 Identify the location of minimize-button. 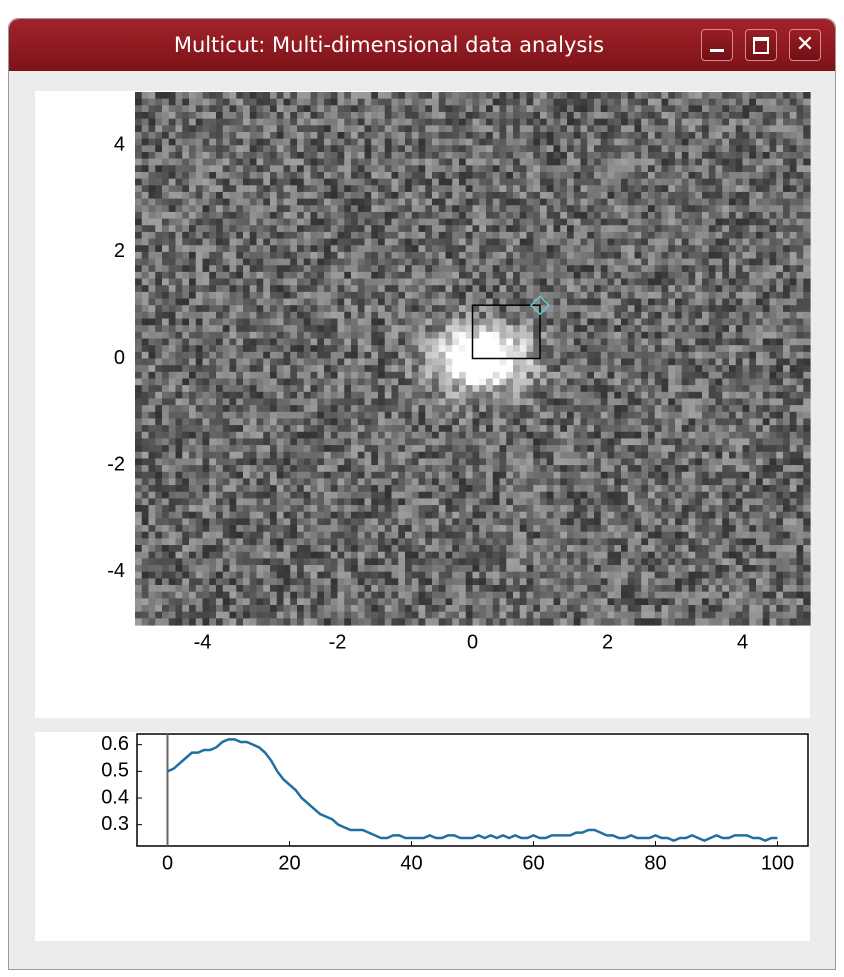
(717, 45).